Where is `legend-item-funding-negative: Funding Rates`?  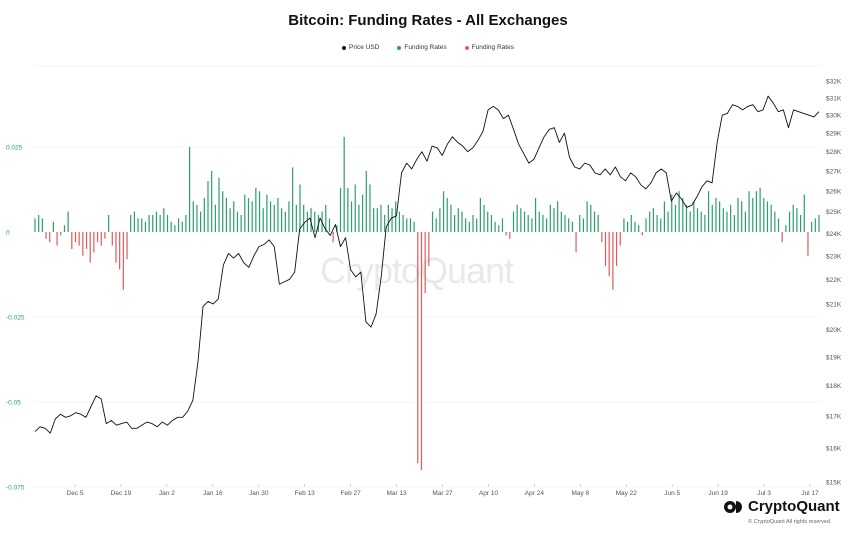
legend-item-funding-negative: Funding Rates is located at coordinates (489, 47).